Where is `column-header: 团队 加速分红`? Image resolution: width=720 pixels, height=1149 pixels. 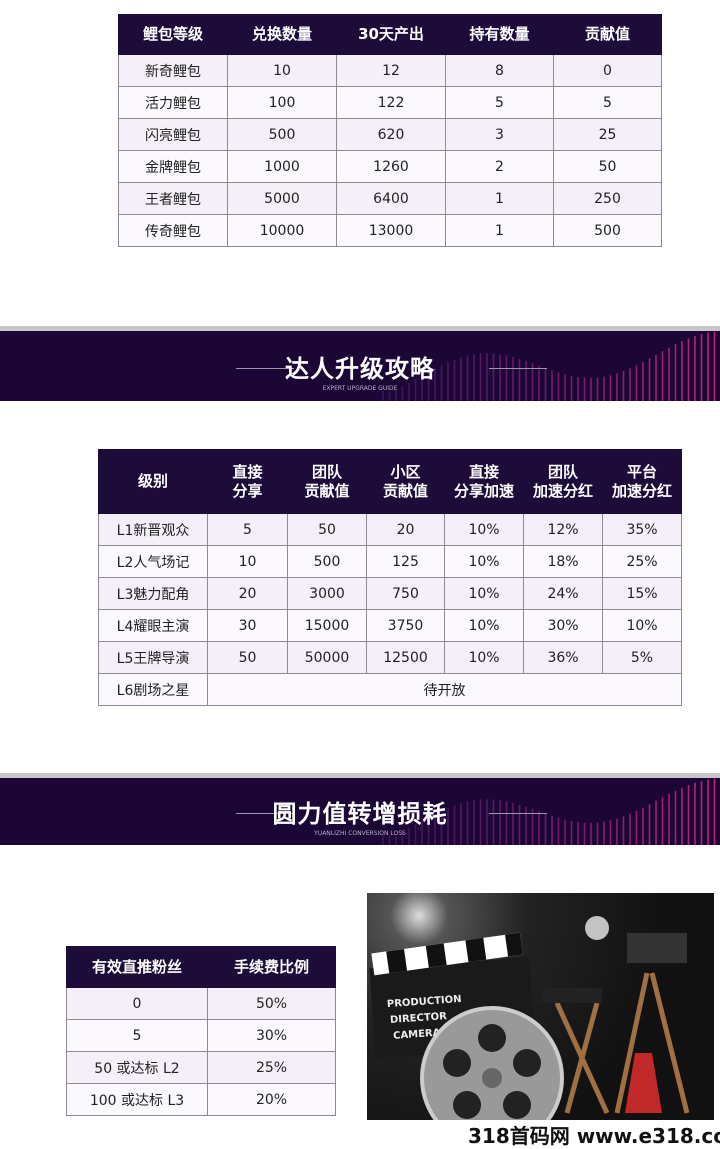
column-header: 团队 加速分红 is located at coordinates (563, 481).